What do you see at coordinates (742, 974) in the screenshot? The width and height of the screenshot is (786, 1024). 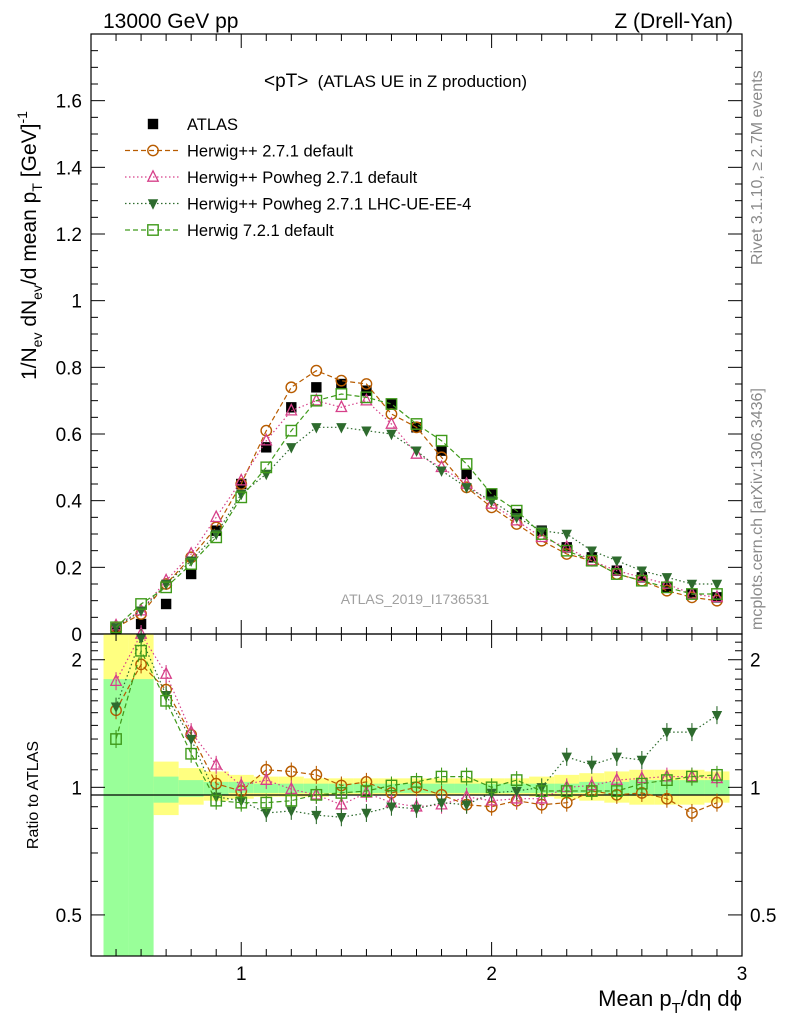 I see `x-tick-label: 3` at bounding box center [742, 974].